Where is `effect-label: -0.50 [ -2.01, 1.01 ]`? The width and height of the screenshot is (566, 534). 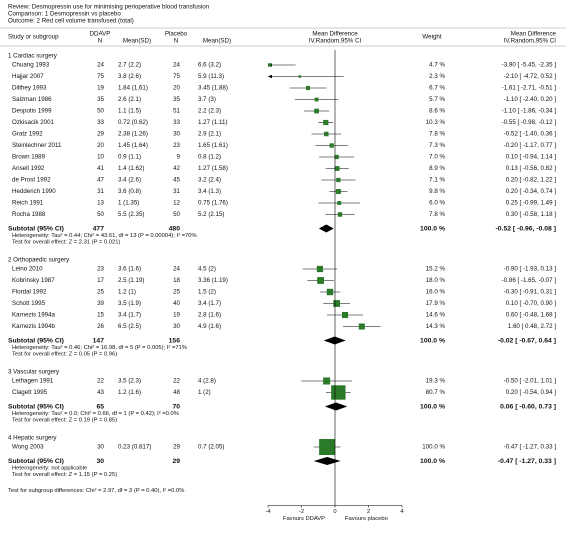
effect-label: -0.50 [ -2.01, 1.01 ] is located at coordinates (530, 381).